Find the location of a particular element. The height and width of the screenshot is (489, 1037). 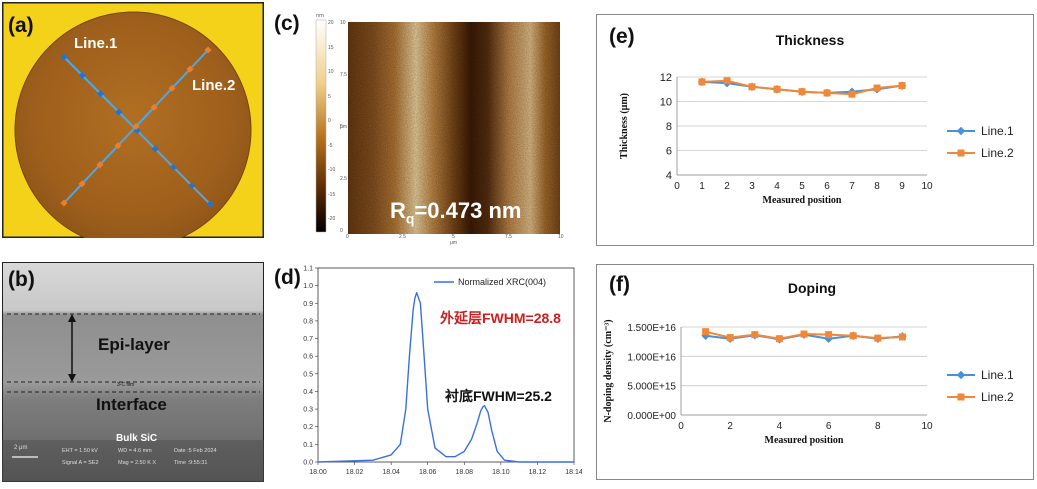

afm-x-tick-label: 10 is located at coordinates (561, 237).